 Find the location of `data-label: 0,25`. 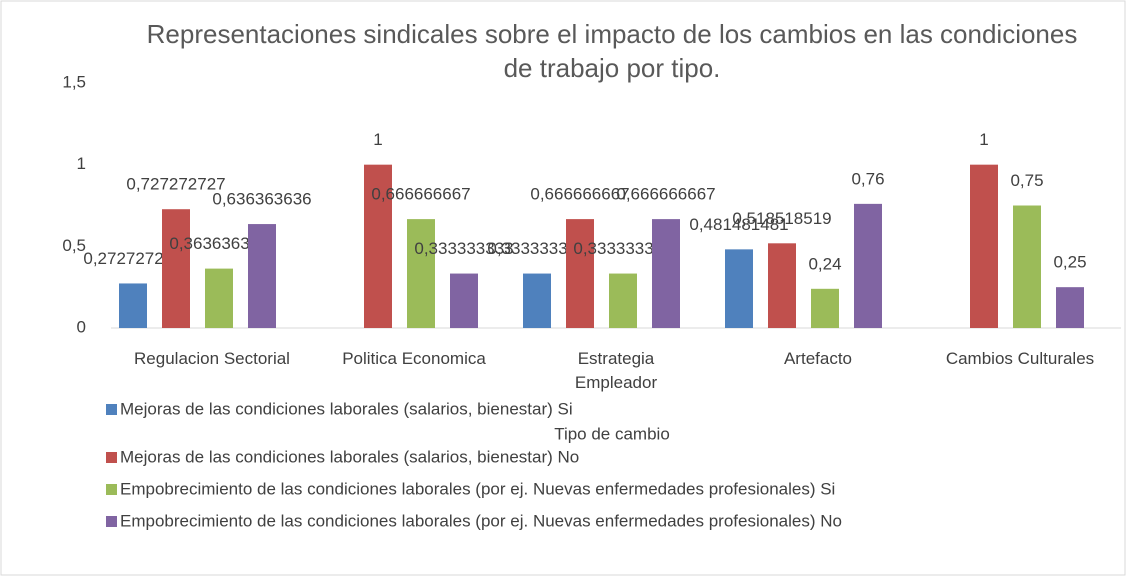

data-label: 0,25 is located at coordinates (1069, 262).